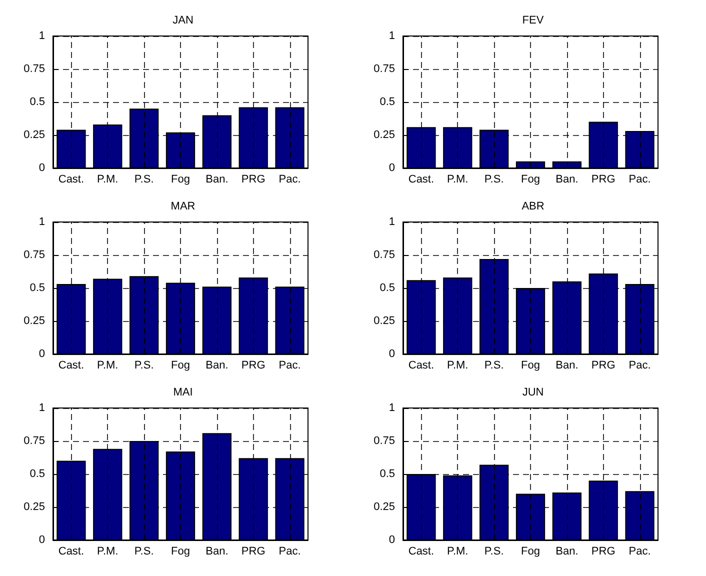 This screenshot has width=706, height=576. Describe the element at coordinates (183, 392) in the screenshot. I see `chart-title: MAI` at that location.